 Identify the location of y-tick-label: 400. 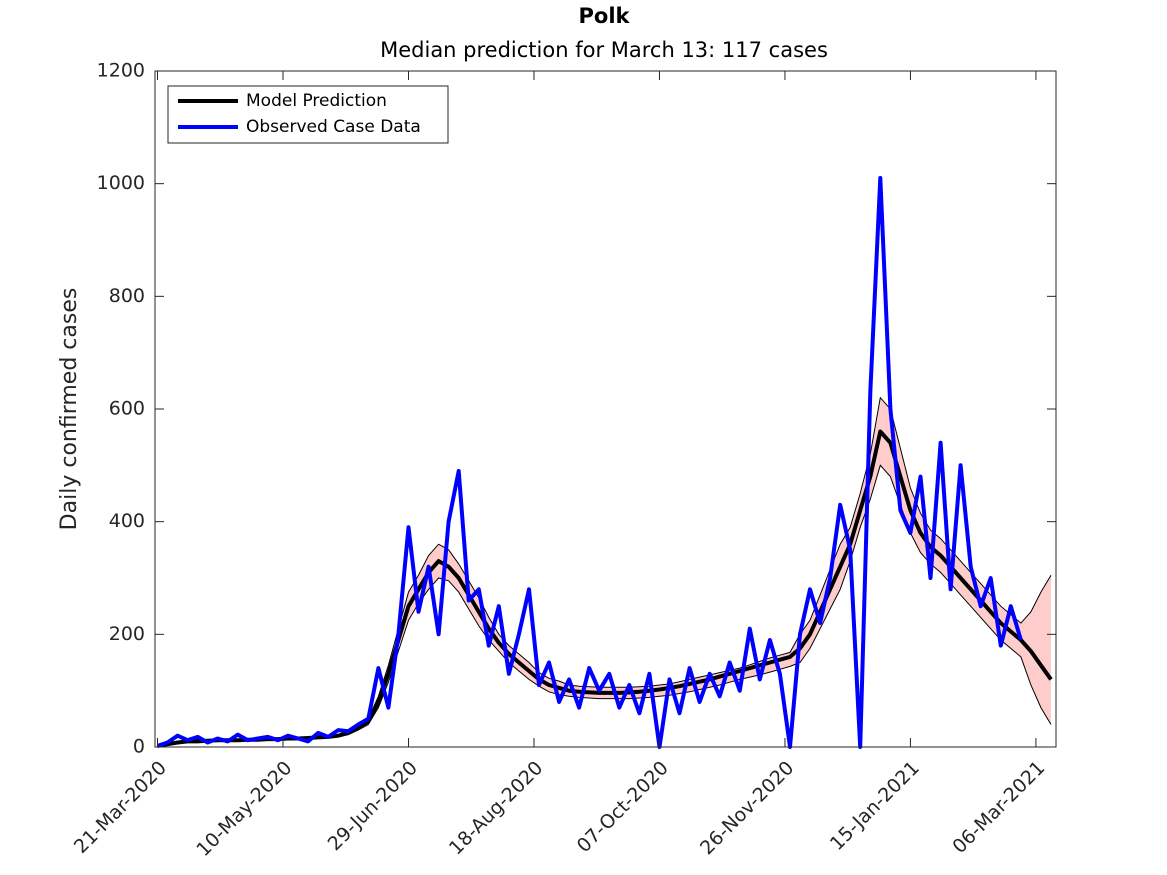
(127, 521).